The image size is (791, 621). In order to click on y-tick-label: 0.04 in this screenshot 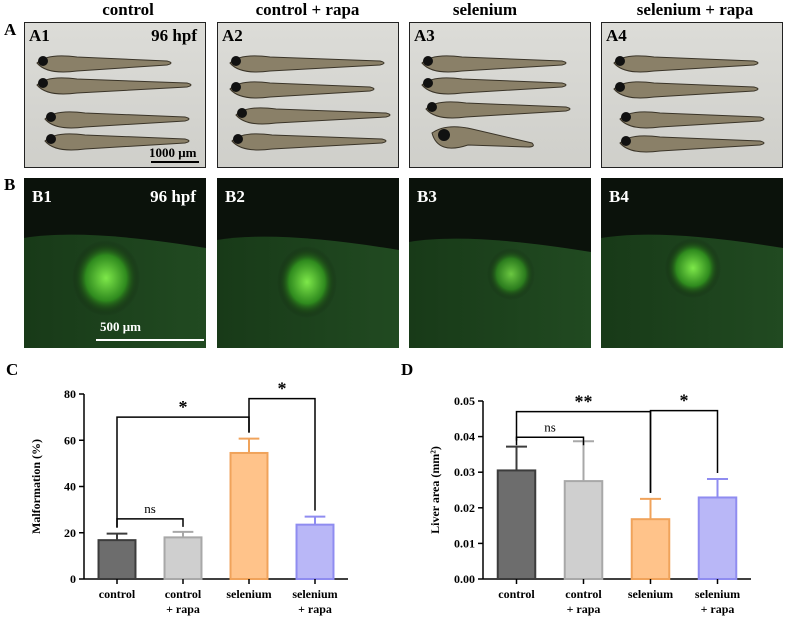, I will do `click(464, 437)`.